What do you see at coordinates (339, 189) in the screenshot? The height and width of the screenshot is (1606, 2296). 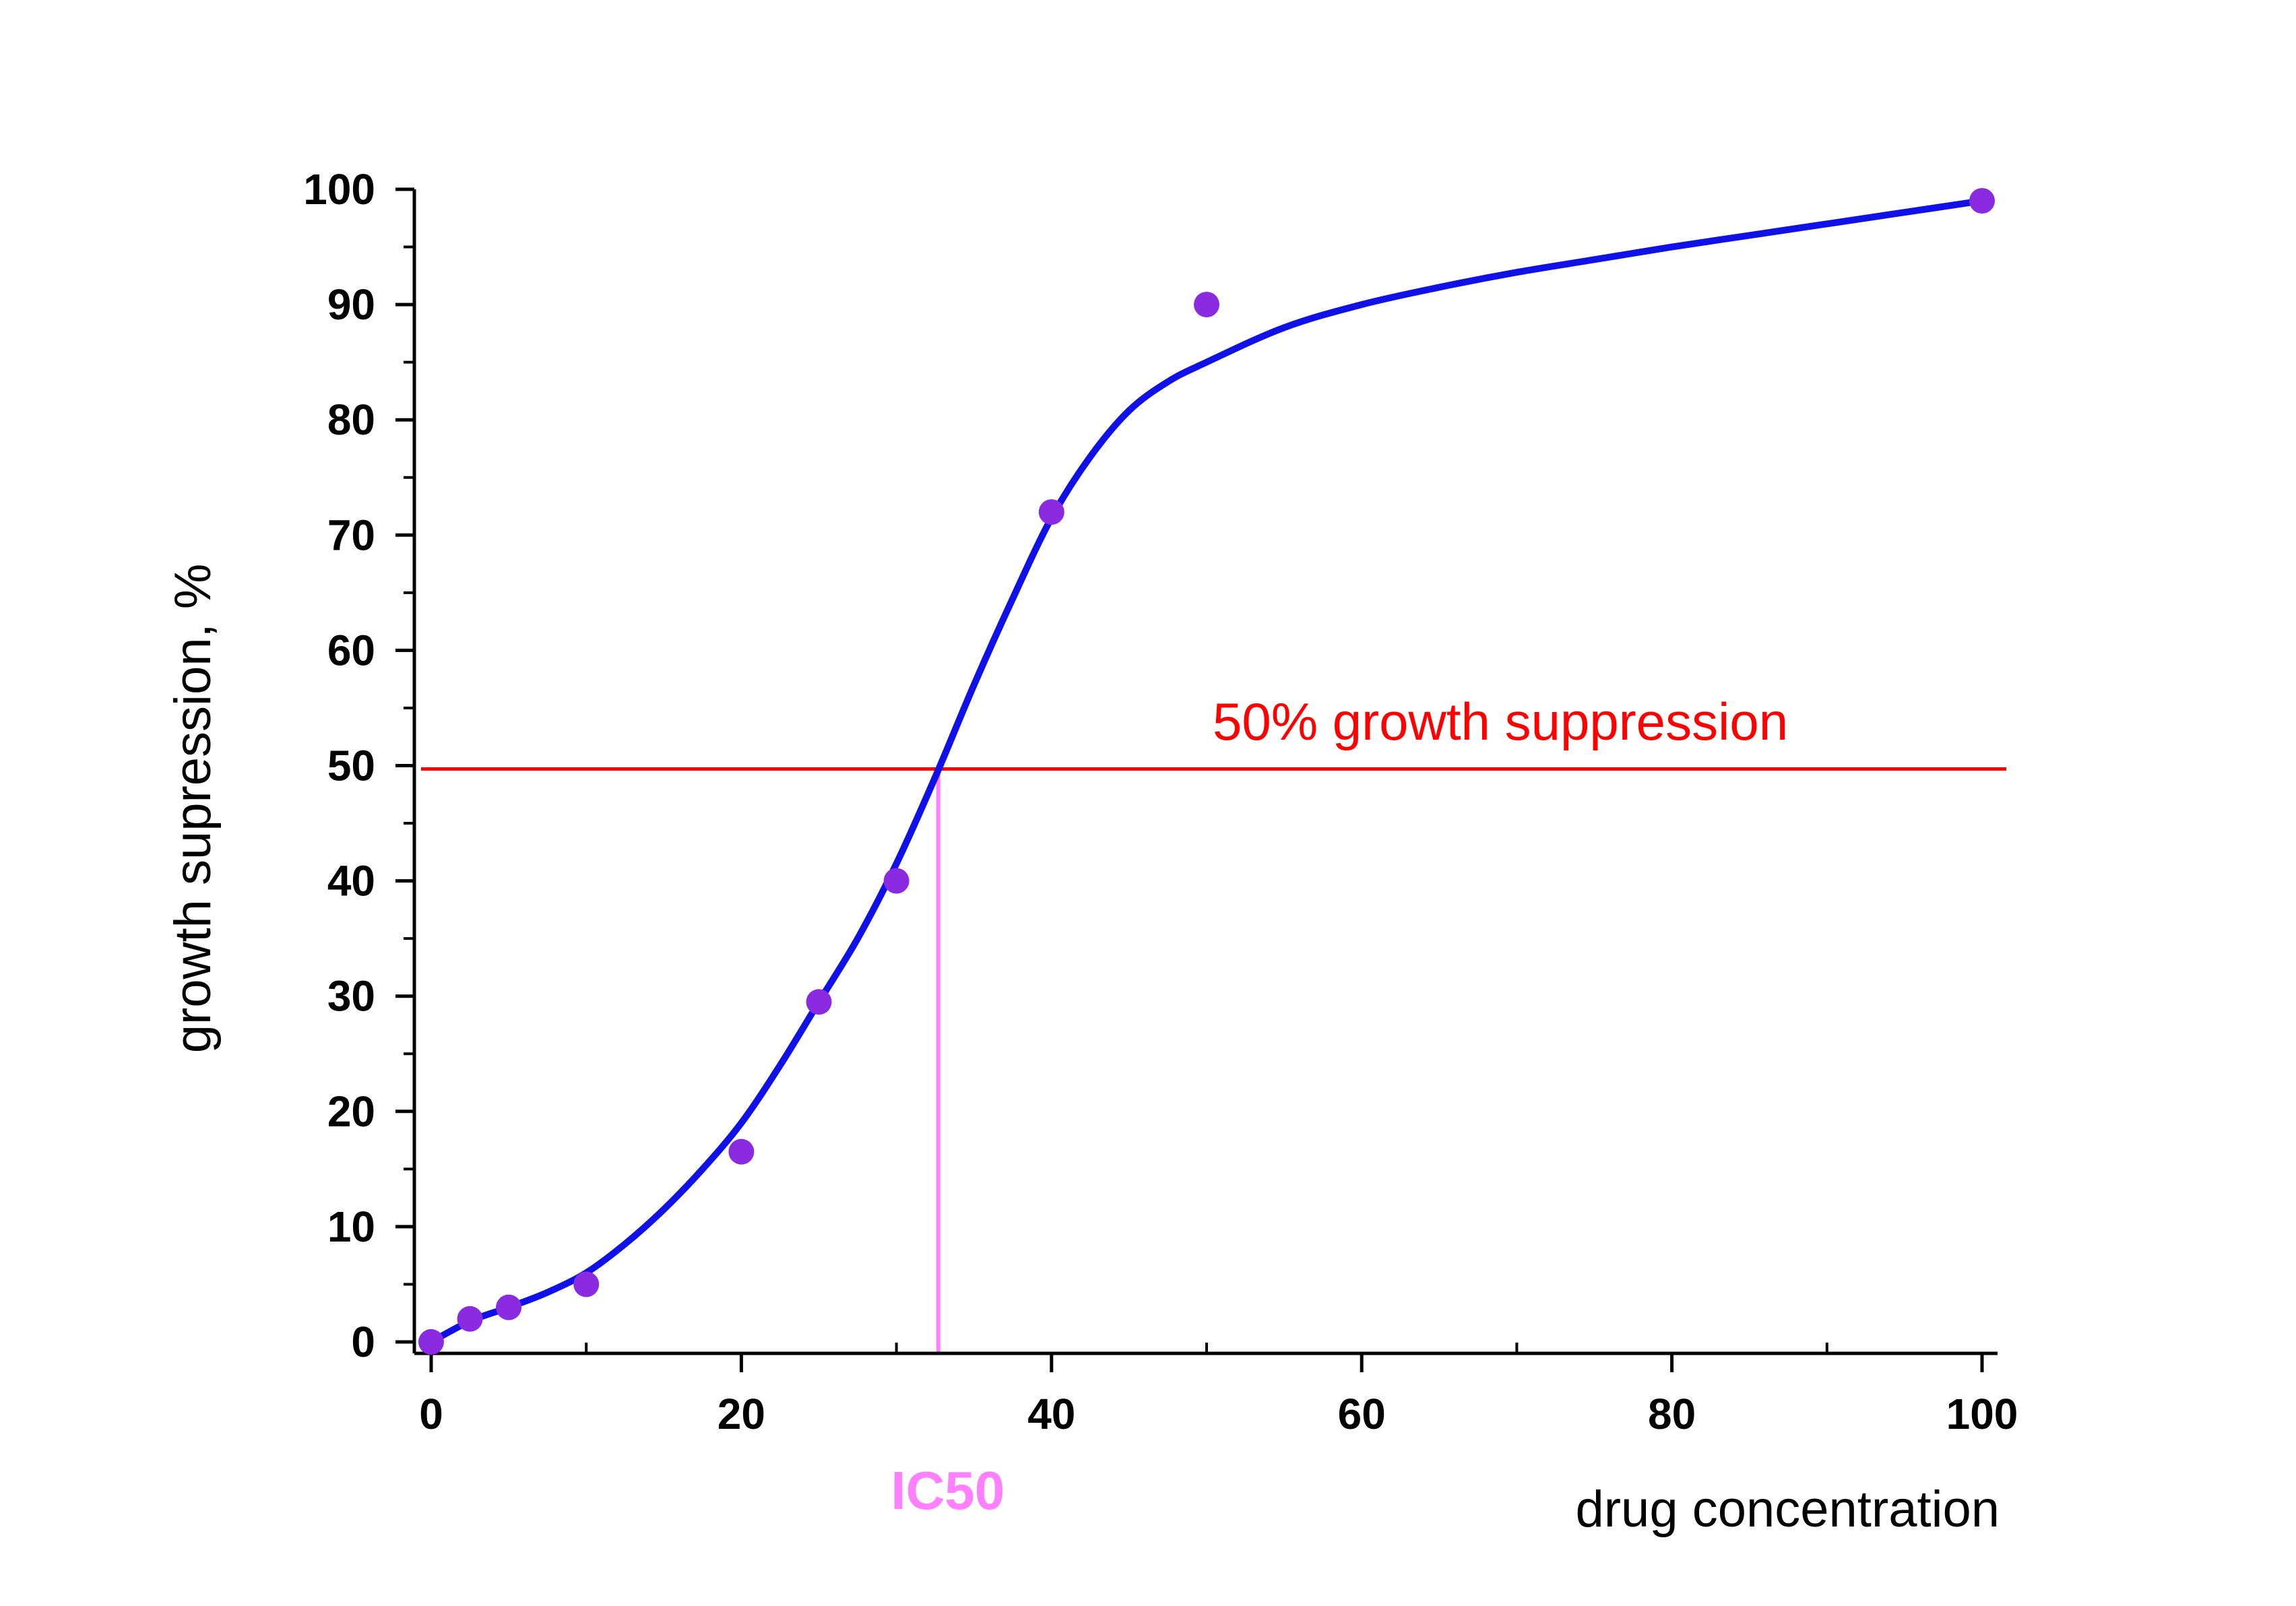 I see `y-tick-label: 100` at bounding box center [339, 189].